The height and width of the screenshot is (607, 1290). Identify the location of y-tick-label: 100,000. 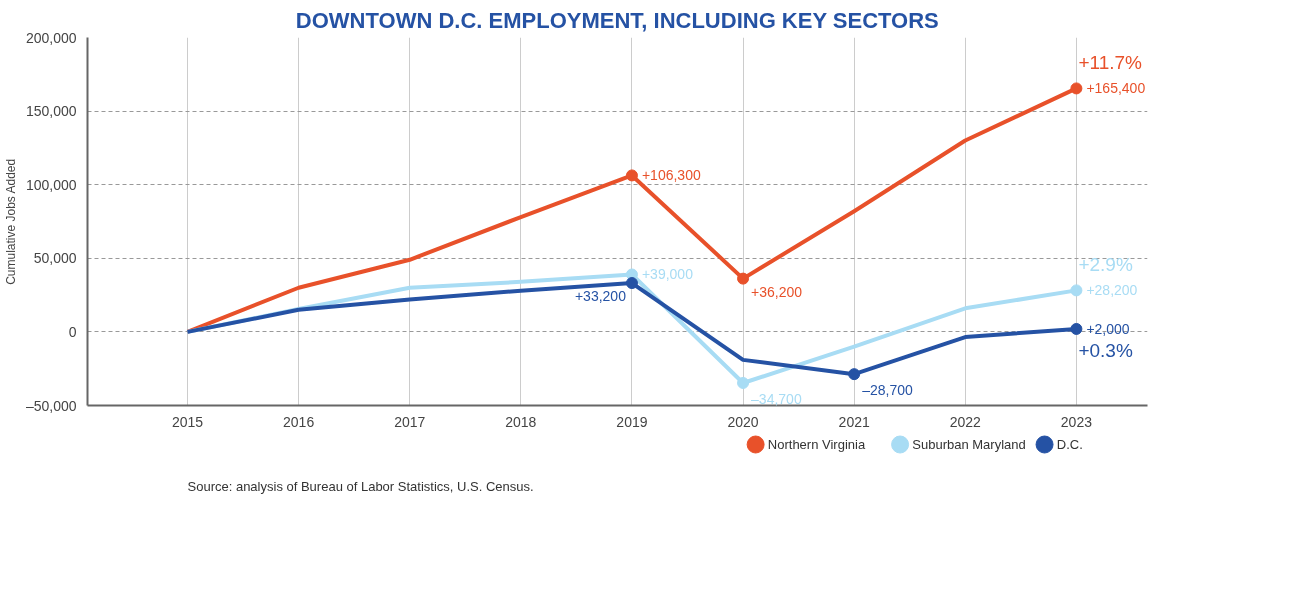
(51, 184).